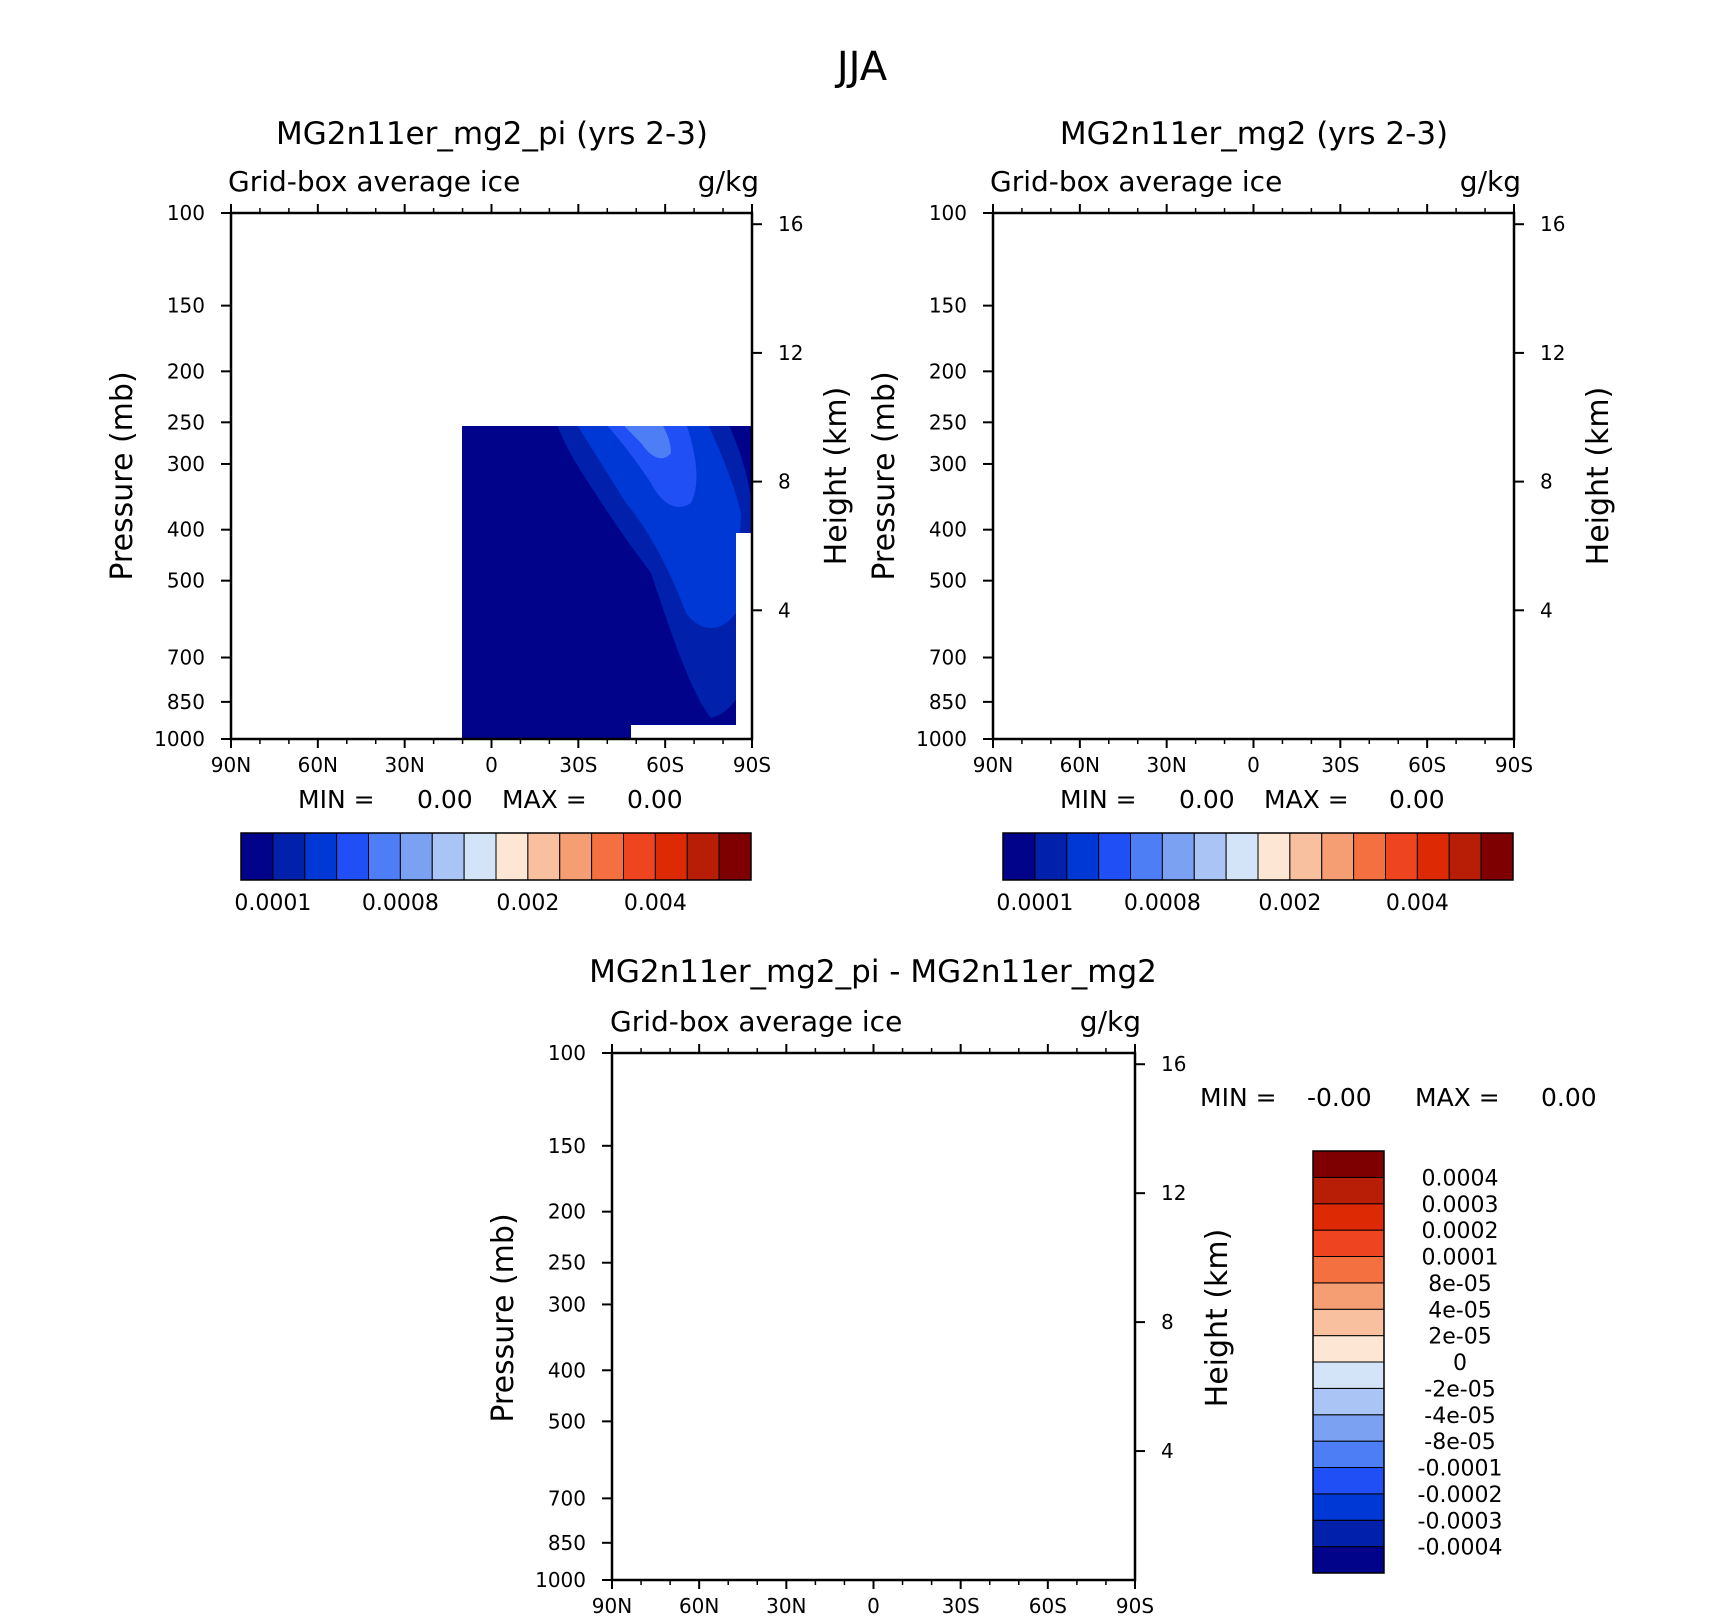  What do you see at coordinates (492, 134) in the screenshot?
I see `panel-title: MG2n11er_mg2_pi (yrs 2-3)` at bounding box center [492, 134].